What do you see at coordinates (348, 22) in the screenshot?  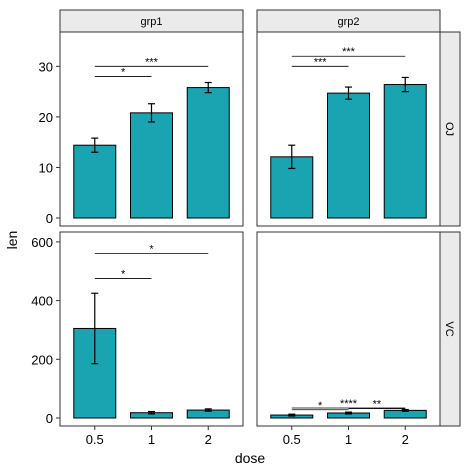 I see `facet-strip-label-grp2: grp2` at bounding box center [348, 22].